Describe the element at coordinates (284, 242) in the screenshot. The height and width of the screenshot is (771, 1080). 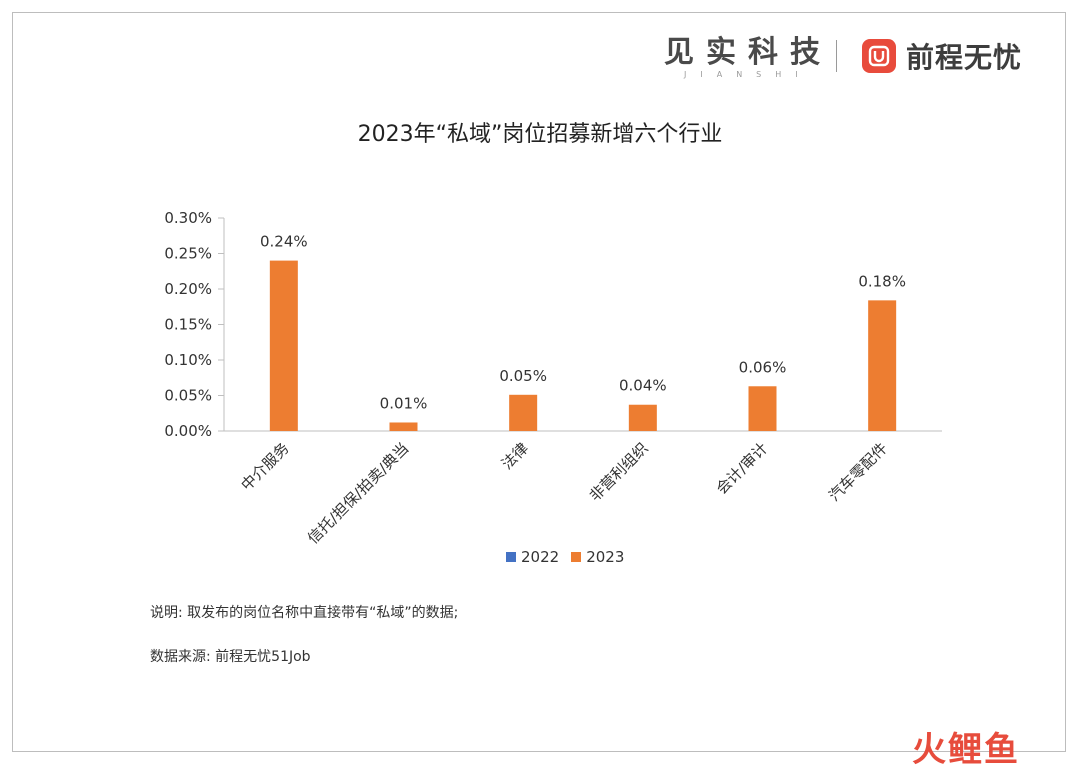
I see `data-label: 0.24%` at that location.